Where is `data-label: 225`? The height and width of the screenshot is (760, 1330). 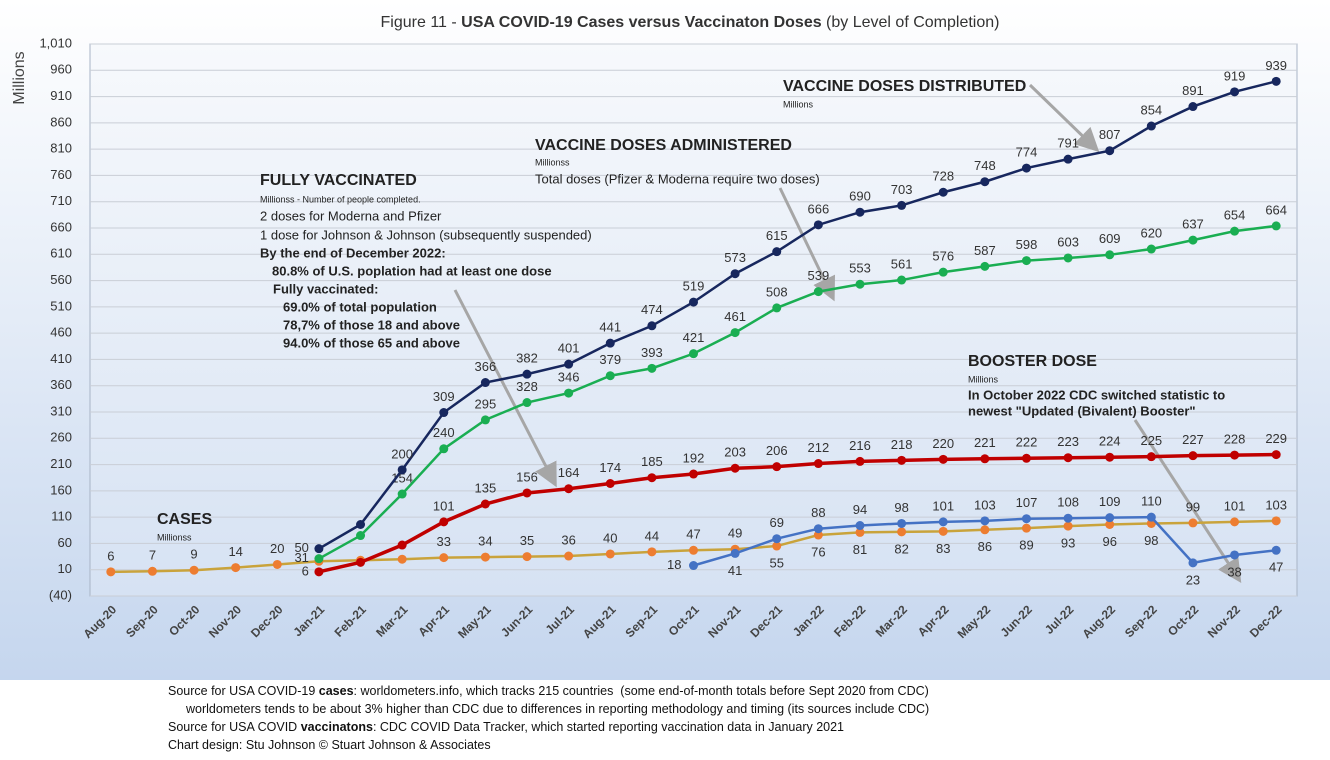 data-label: 225 is located at coordinates (1151, 440).